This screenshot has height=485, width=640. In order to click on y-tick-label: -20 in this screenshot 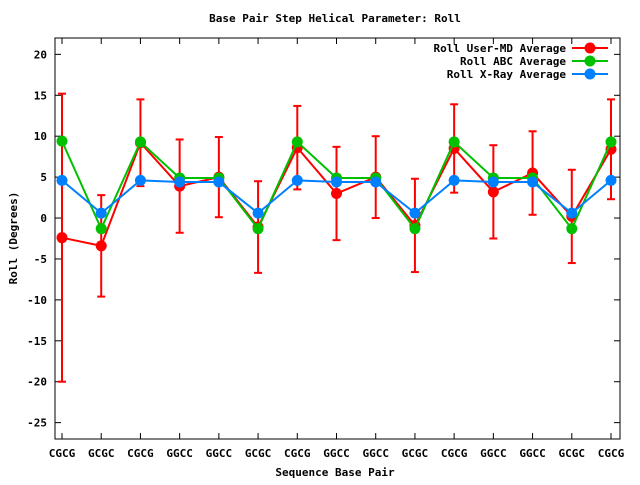, I will do `click(37, 382)`.